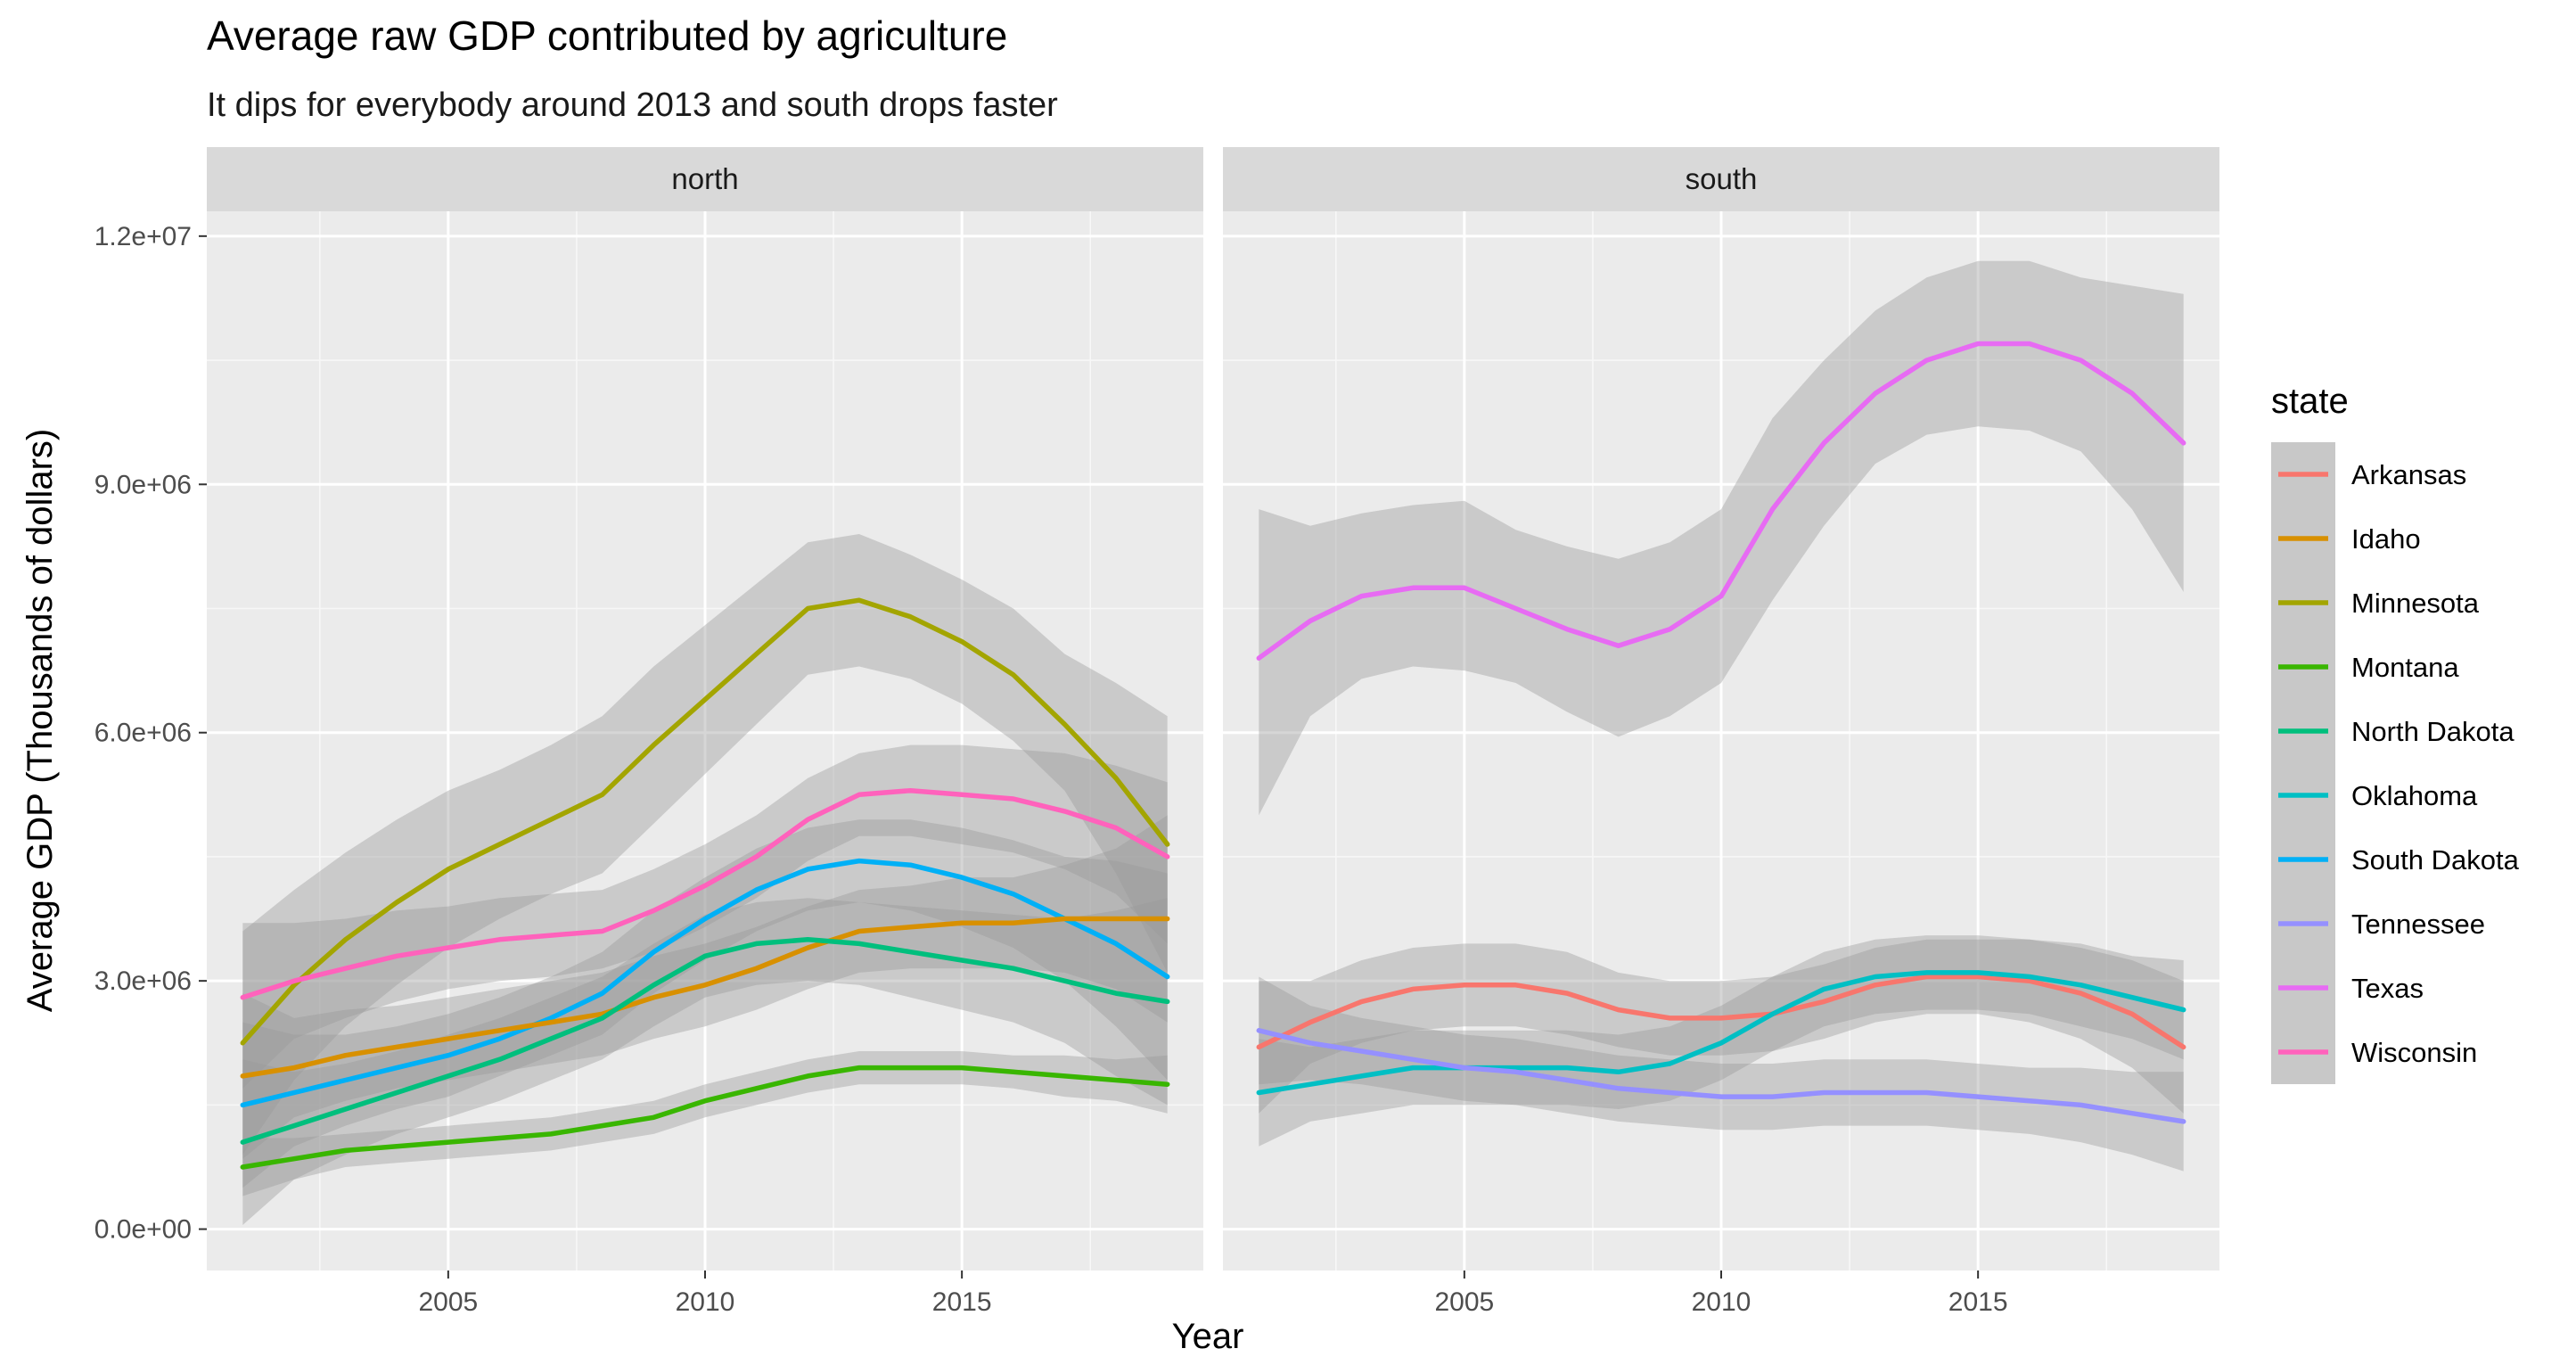  What do you see at coordinates (143, 981) in the screenshot?
I see `y-tick-label: 3.0e+06` at bounding box center [143, 981].